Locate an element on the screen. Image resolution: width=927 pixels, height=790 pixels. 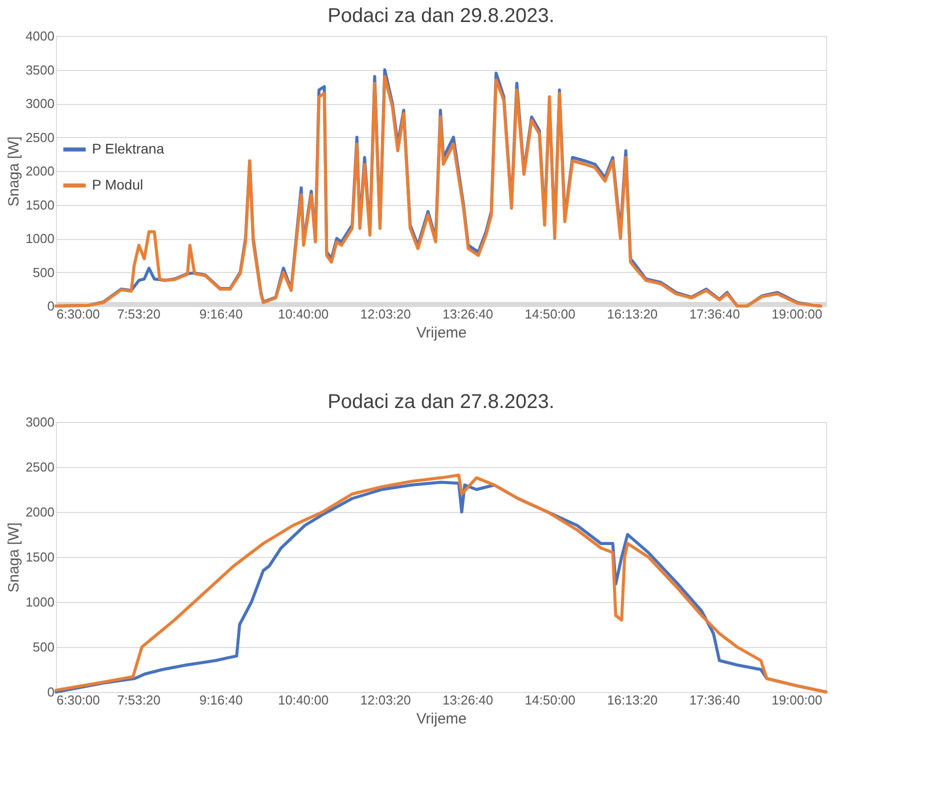
y-tick-label: 4000 is located at coordinates (40, 36).